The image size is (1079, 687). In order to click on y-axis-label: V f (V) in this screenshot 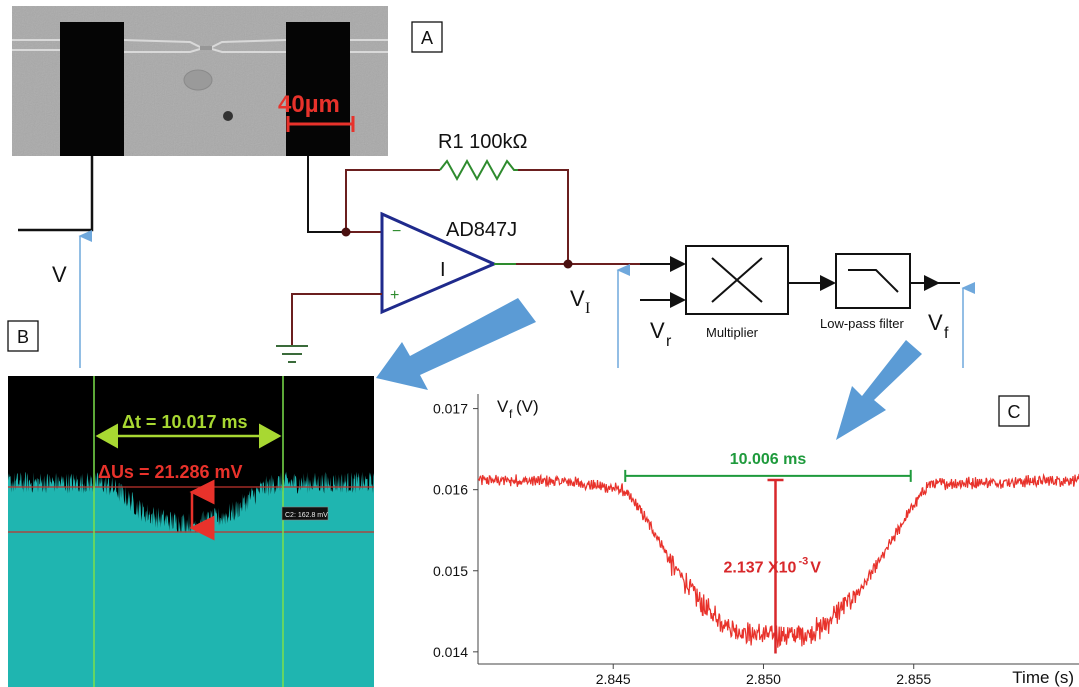, I will do `click(518, 409)`.